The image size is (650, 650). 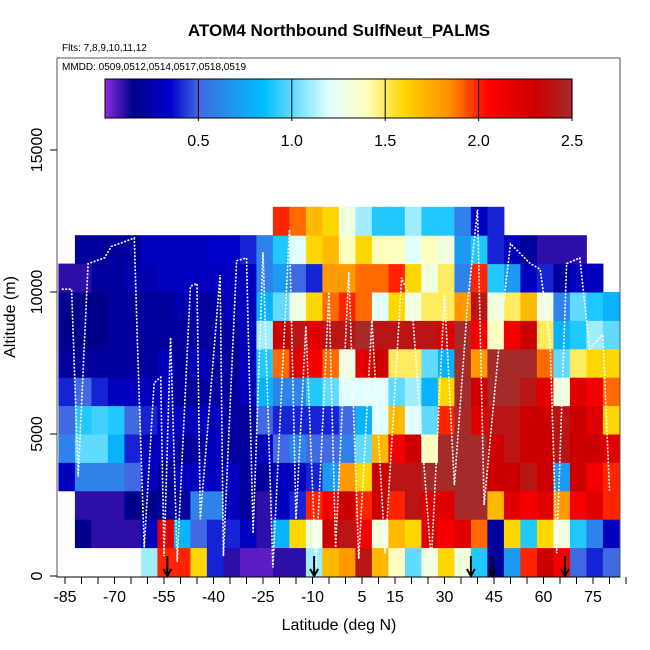 I want to click on down-arrow-icon, so click(x=471, y=567).